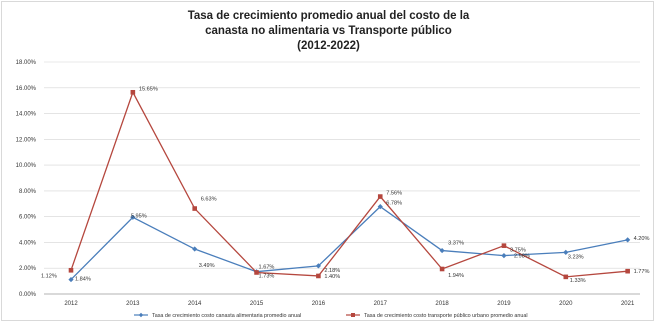 The image size is (657, 324). I want to click on x-tick-label: 2015, so click(257, 304).